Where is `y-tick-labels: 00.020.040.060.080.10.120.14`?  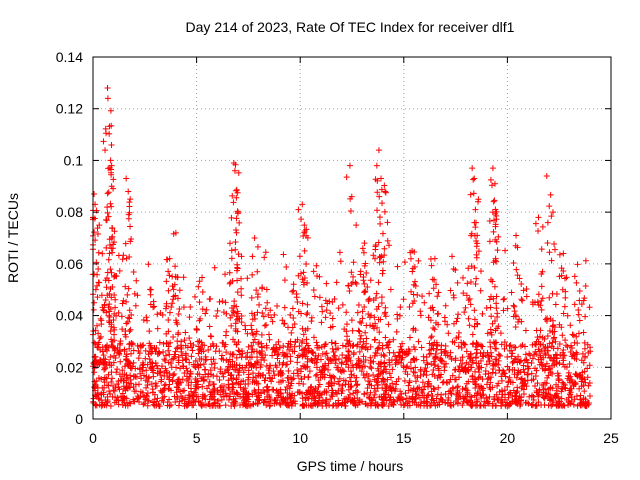
y-tick-labels: 00.020.040.060.080.10.120.14 is located at coordinates (69, 238).